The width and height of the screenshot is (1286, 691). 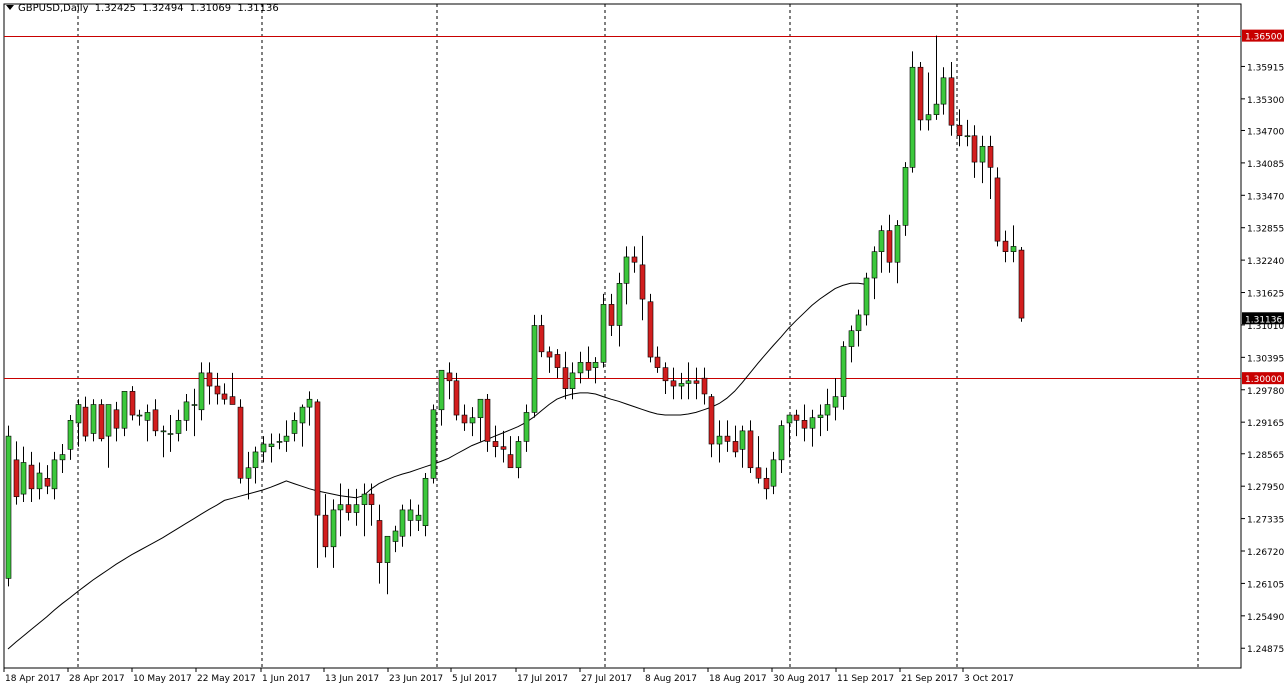 What do you see at coordinates (474, 679) in the screenshot?
I see `time-tick-label: 5 Jul 2017` at bounding box center [474, 679].